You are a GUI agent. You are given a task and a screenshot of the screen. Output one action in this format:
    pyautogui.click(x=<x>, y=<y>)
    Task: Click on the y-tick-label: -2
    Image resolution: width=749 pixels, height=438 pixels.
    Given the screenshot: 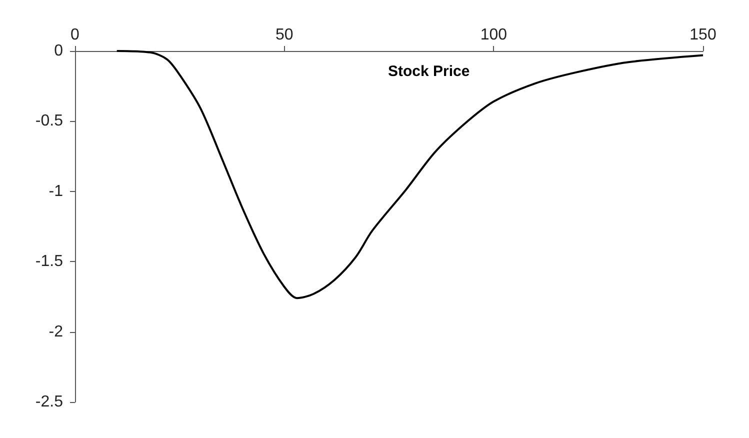 What is the action you would take?
    pyautogui.click(x=56, y=331)
    